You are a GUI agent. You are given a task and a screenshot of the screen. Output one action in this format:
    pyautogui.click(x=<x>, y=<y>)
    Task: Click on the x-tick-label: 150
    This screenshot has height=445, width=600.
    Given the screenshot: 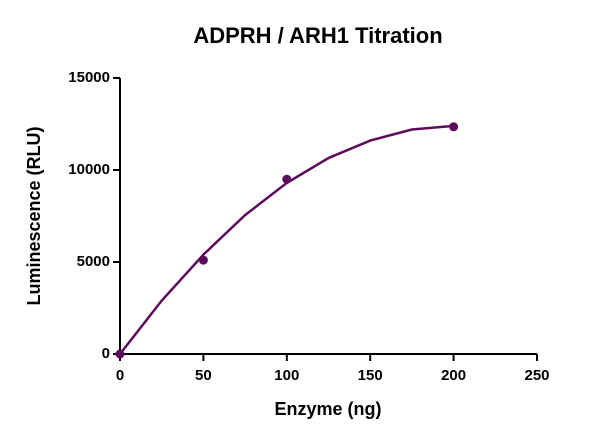 What is the action you would take?
    pyautogui.click(x=370, y=375)
    